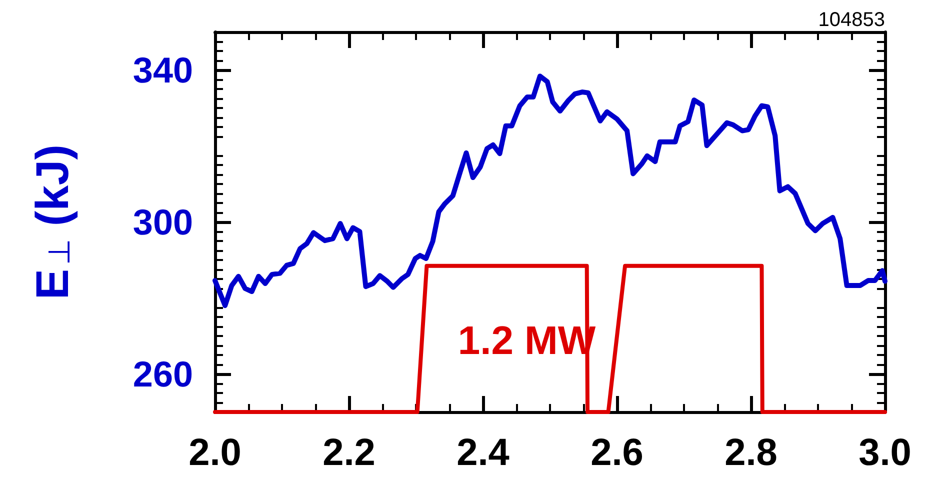  What do you see at coordinates (162, 222) in the screenshot?
I see `y-tick-label: 300` at bounding box center [162, 222].